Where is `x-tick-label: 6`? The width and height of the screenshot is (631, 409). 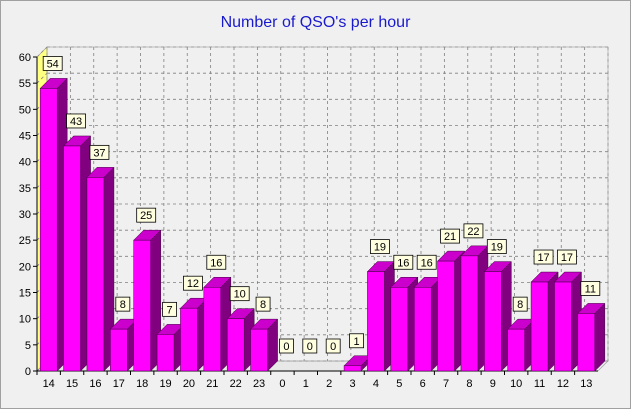 x-tick-label: 6 is located at coordinates (423, 384).